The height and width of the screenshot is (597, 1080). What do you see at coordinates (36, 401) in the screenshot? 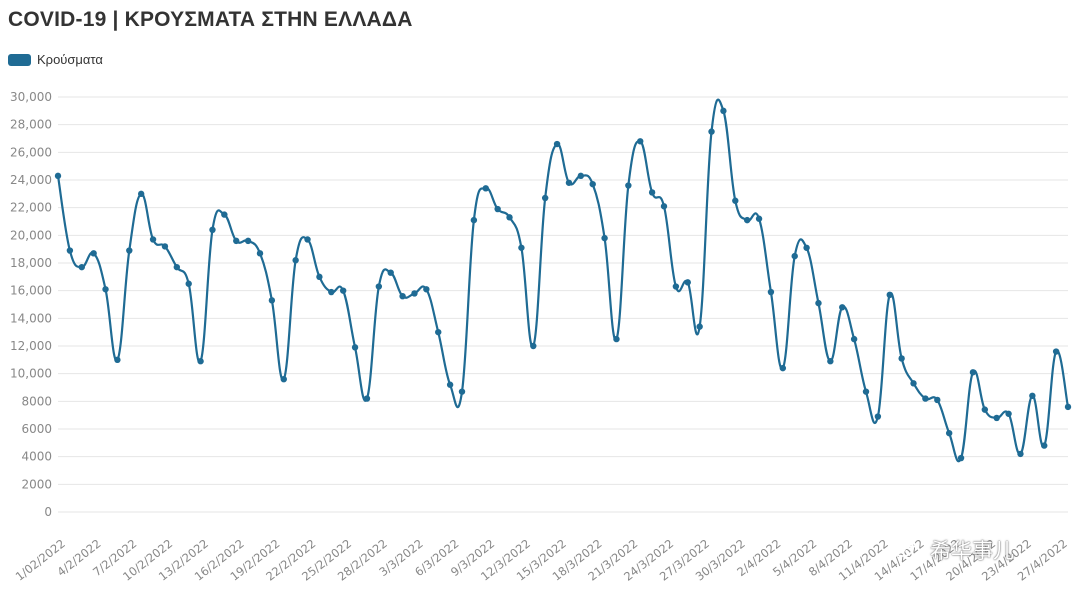
I see `y-tick-label: 8000` at bounding box center [36, 401].